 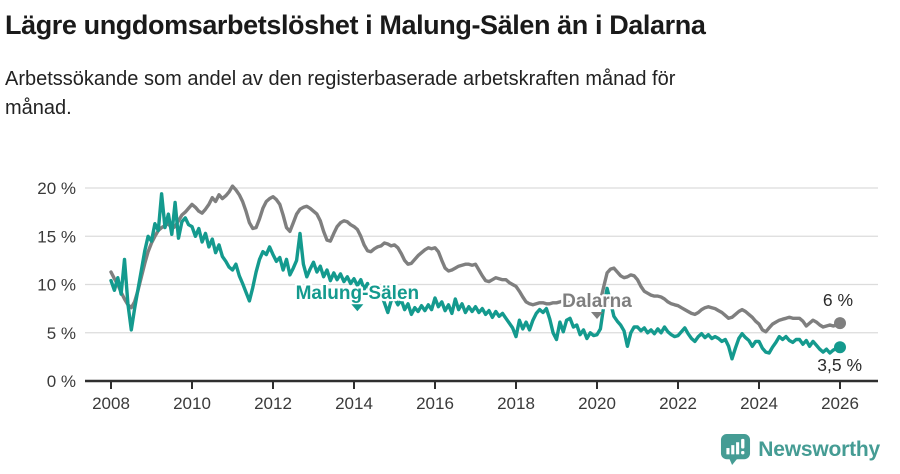 What do you see at coordinates (819, 449) in the screenshot?
I see `newsworthy-wordmark: Newsworthy` at bounding box center [819, 449].